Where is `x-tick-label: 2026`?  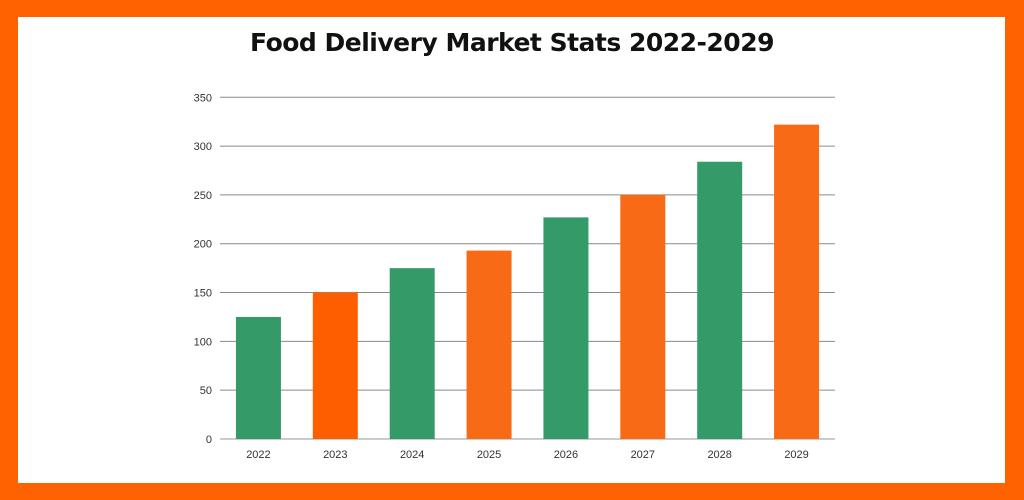 x-tick-label: 2026 is located at coordinates (566, 455).